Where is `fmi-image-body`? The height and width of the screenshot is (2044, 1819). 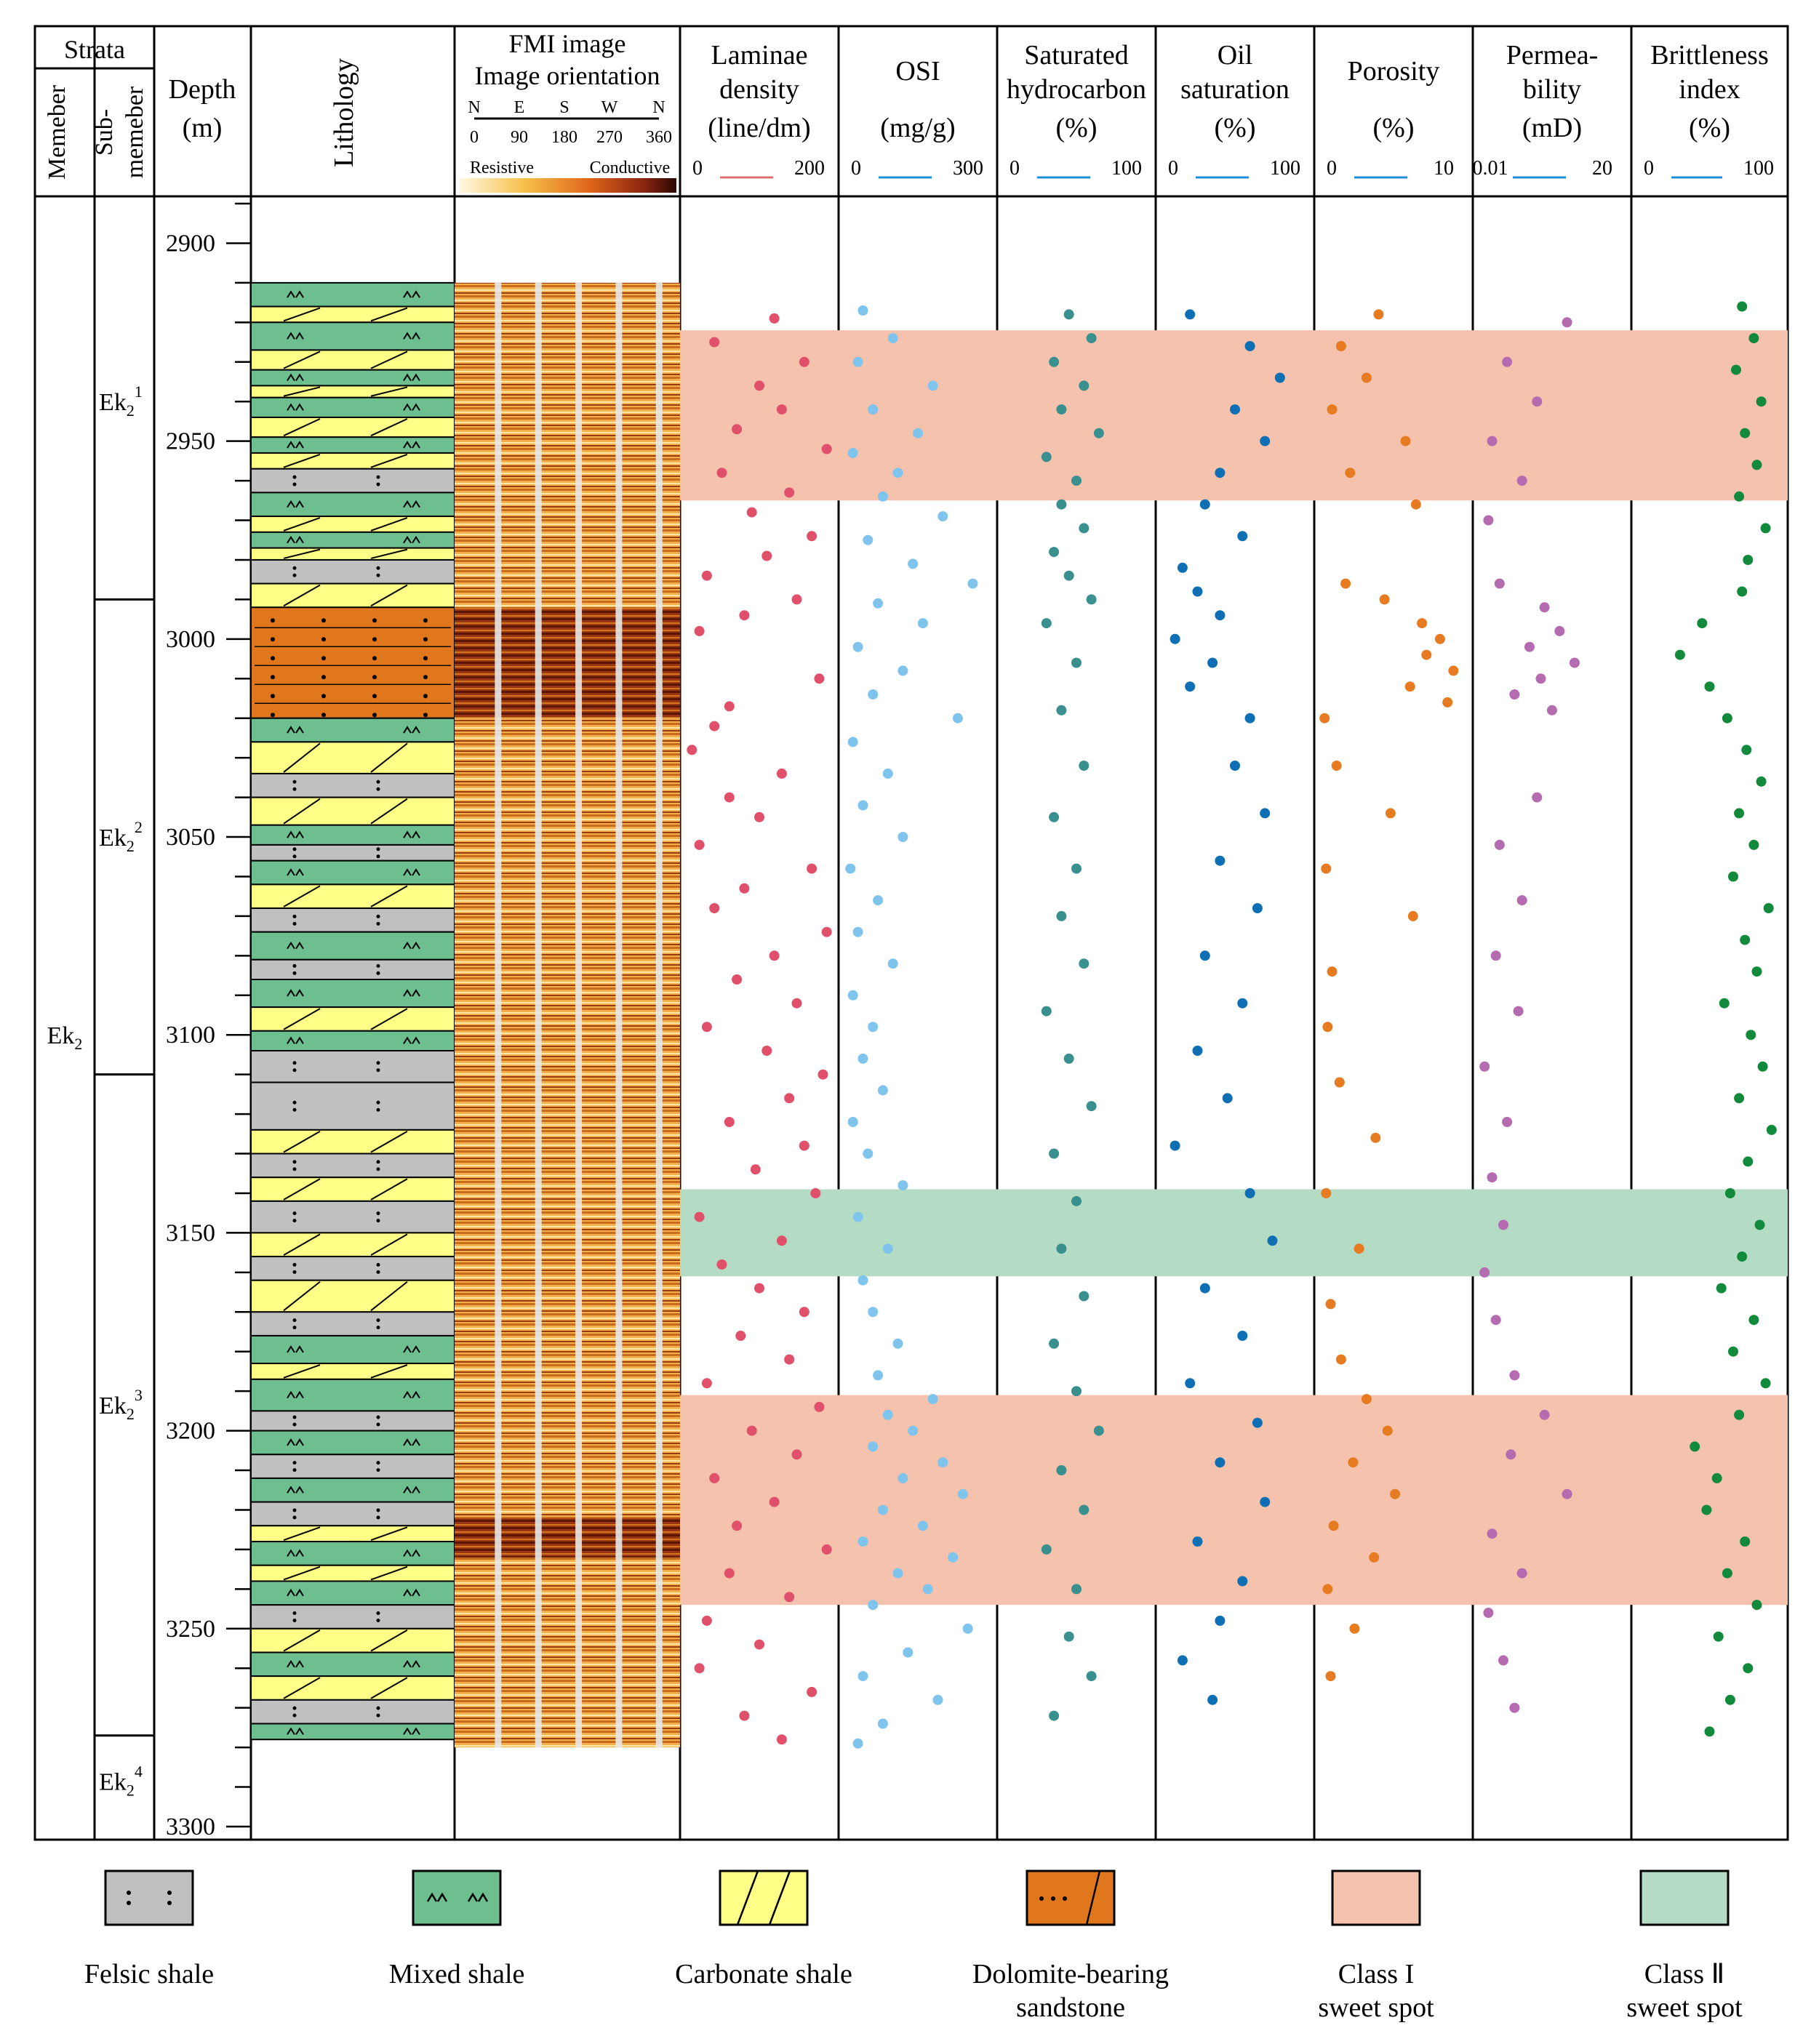 fmi-image-body is located at coordinates (567, 1015).